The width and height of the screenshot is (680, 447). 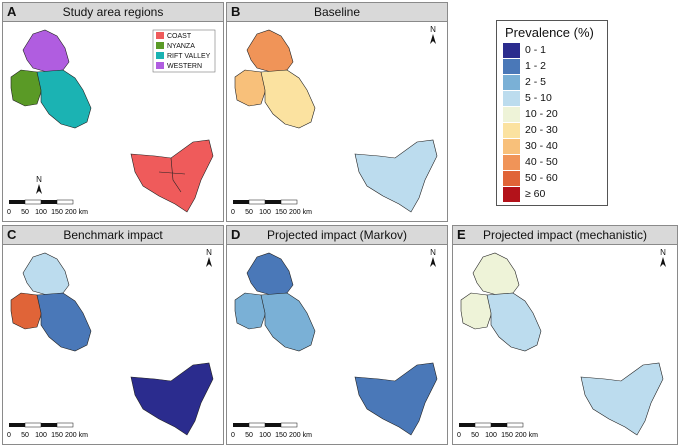 What do you see at coordinates (160, 55) in the screenshot?
I see `legend-swatch-rift-valley` at bounding box center [160, 55].